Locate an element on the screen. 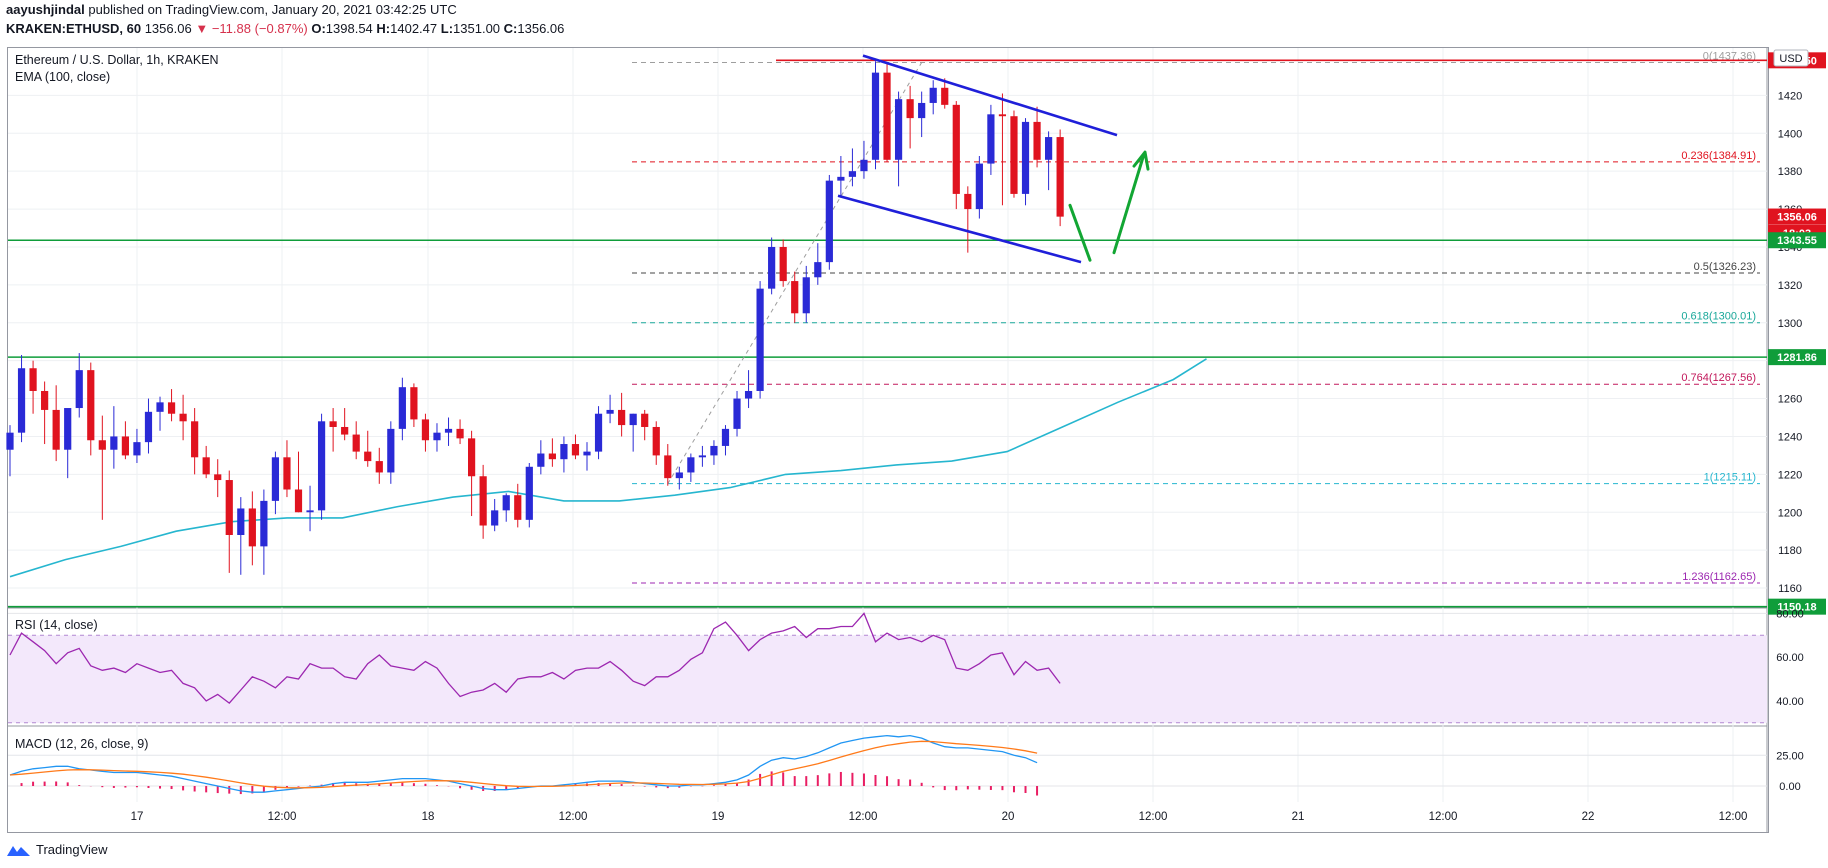 The width and height of the screenshot is (1828, 868). currency-button: USD is located at coordinates (1791, 58).